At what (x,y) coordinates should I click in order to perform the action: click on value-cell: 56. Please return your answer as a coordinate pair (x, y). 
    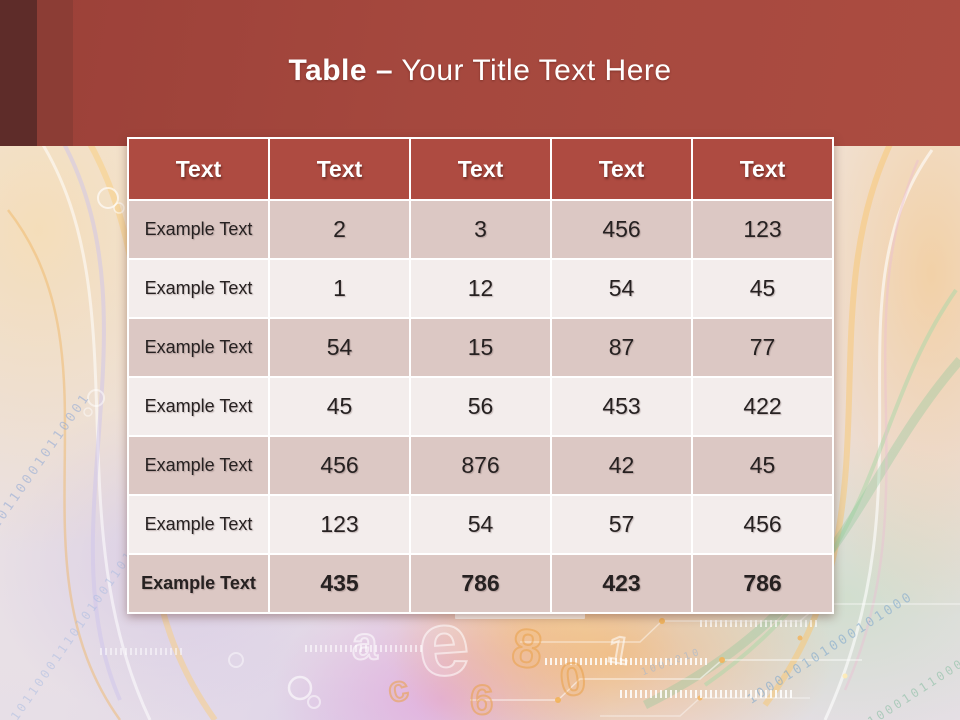
    Looking at the image, I should click on (480, 406).